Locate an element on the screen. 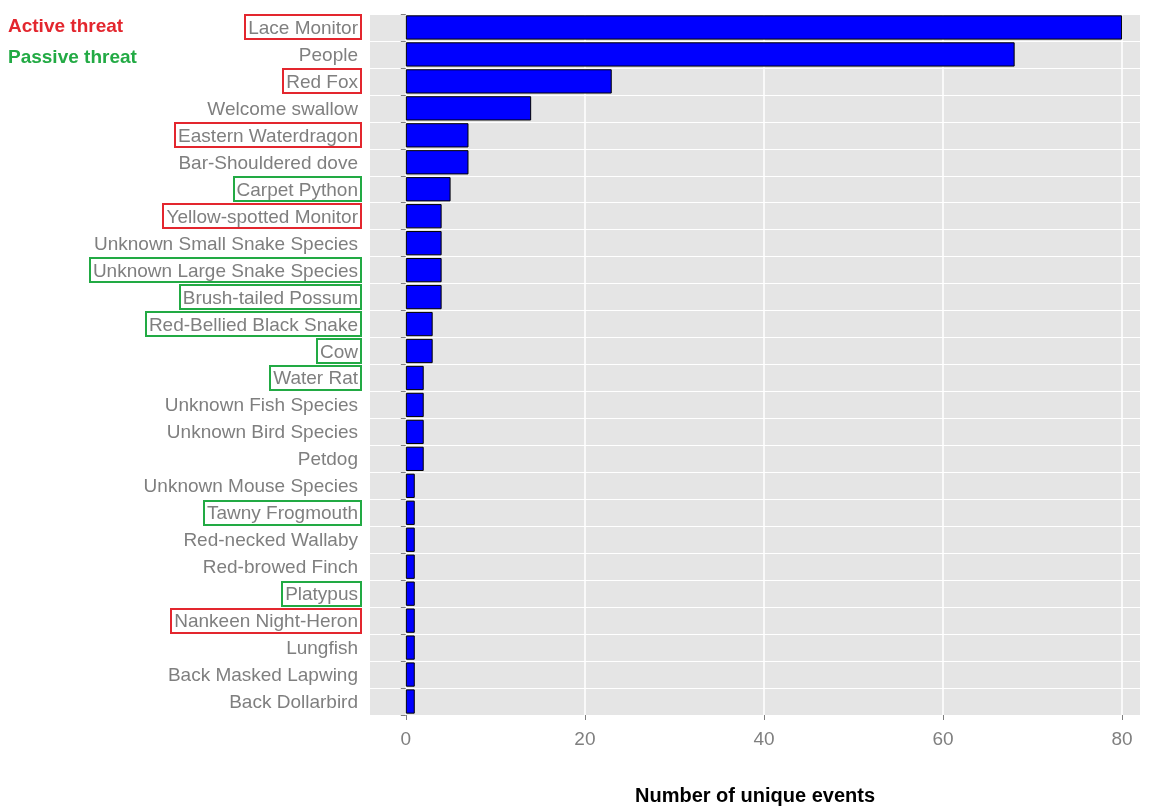  x-tick-label: 60 is located at coordinates (943, 738).